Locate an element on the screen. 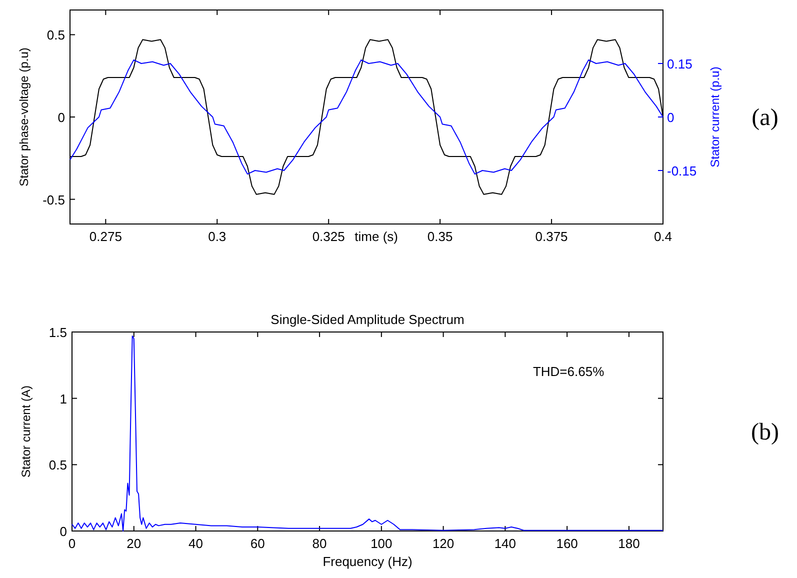 The width and height of the screenshot is (797, 578). annotation: THD=6.65% is located at coordinates (568, 371).